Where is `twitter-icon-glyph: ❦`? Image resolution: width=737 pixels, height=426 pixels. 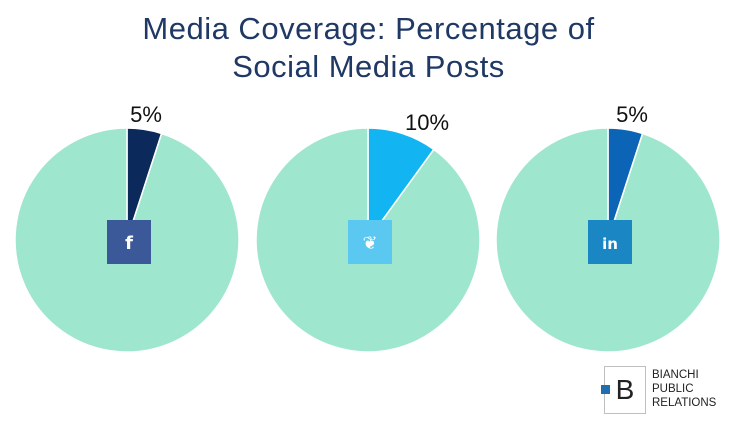
twitter-icon-glyph: ❦ is located at coordinates (369, 243).